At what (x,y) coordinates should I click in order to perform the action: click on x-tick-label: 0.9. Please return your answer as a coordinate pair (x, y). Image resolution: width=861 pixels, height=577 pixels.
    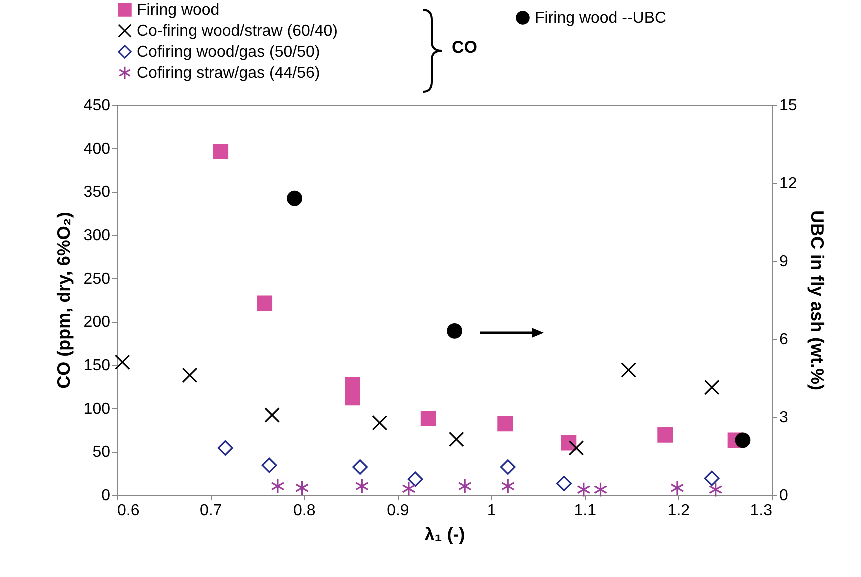
    Looking at the image, I should click on (398, 511).